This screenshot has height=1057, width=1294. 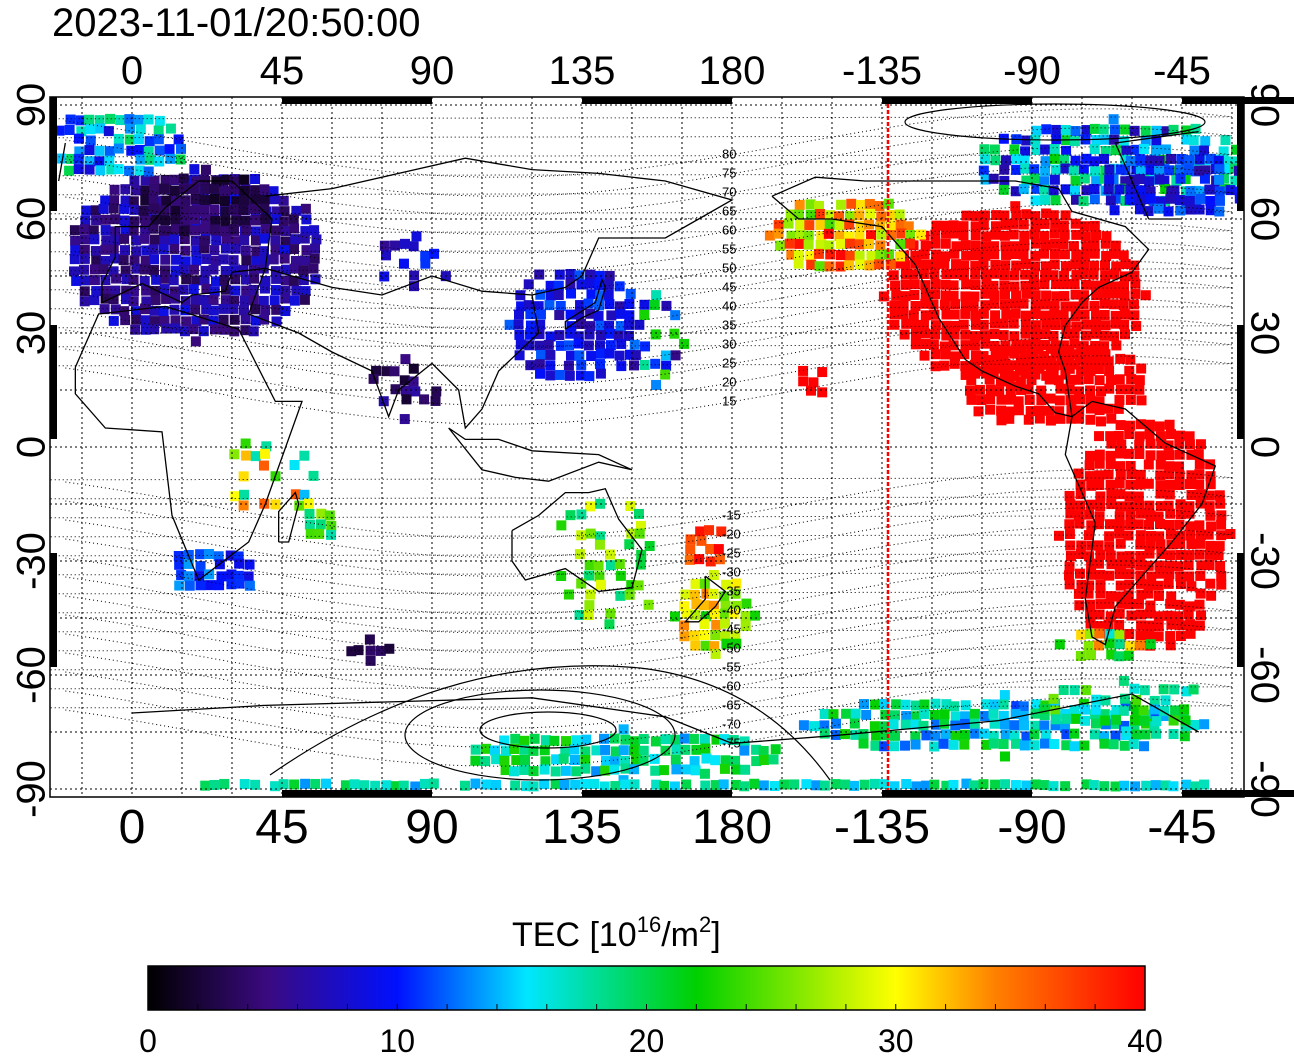 I want to click on colorbar-tick-label: 20, so click(x=647, y=1040).